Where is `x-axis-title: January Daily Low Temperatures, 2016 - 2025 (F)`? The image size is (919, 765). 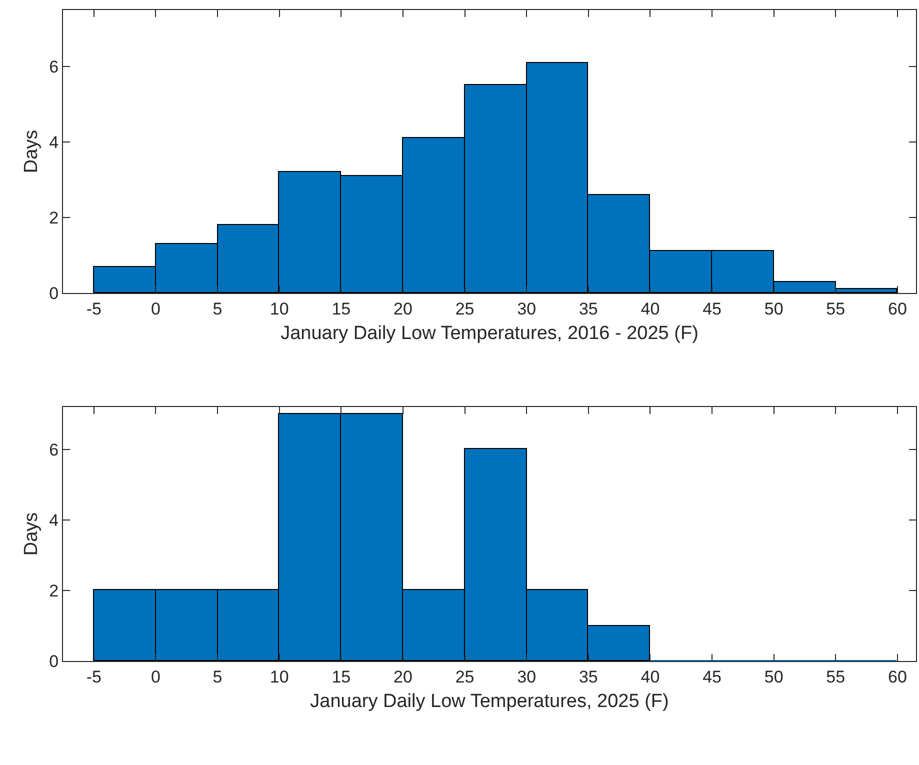
x-axis-title: January Daily Low Temperatures, 2016 - 2025 (F) is located at coordinates (489, 333).